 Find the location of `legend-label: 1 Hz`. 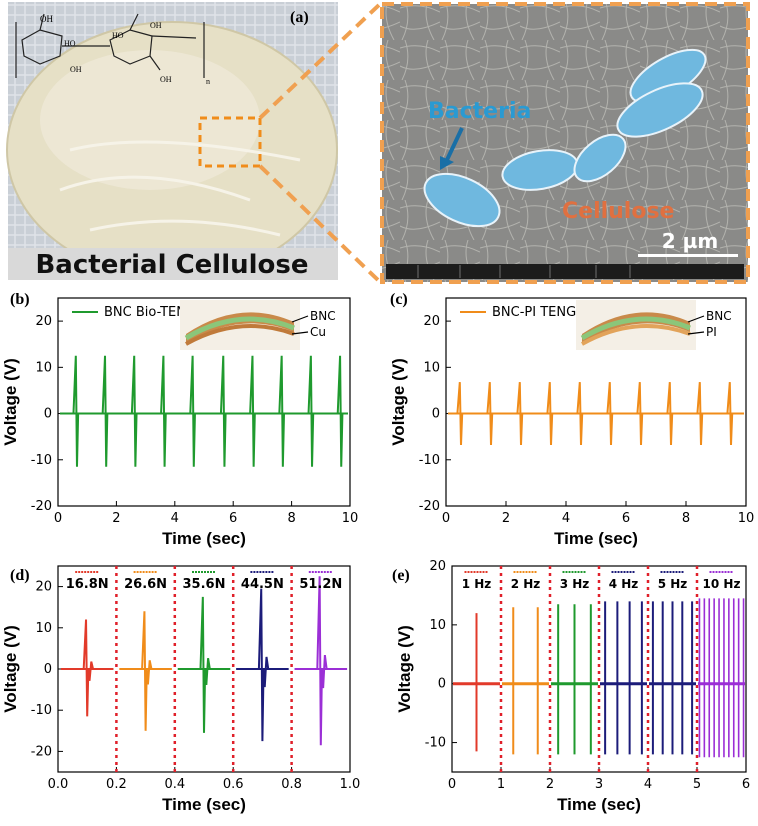

legend-label: 1 Hz is located at coordinates (477, 584).